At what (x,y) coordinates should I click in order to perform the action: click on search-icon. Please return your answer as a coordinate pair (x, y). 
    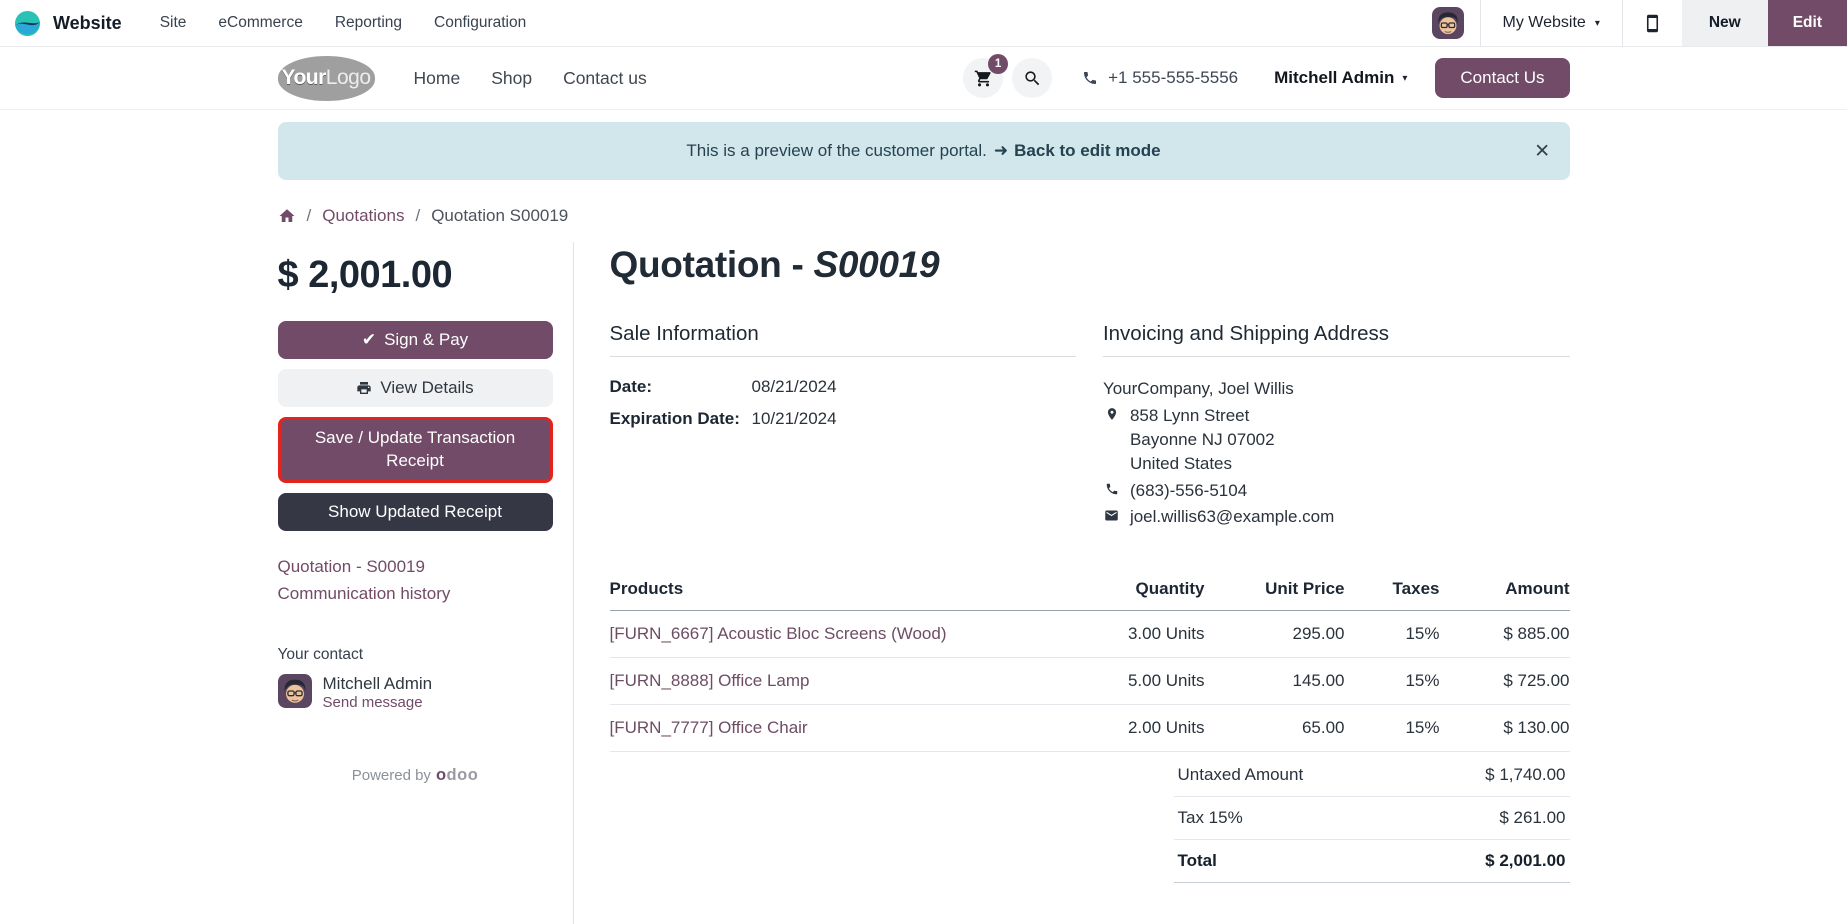
    Looking at the image, I should click on (1032, 77).